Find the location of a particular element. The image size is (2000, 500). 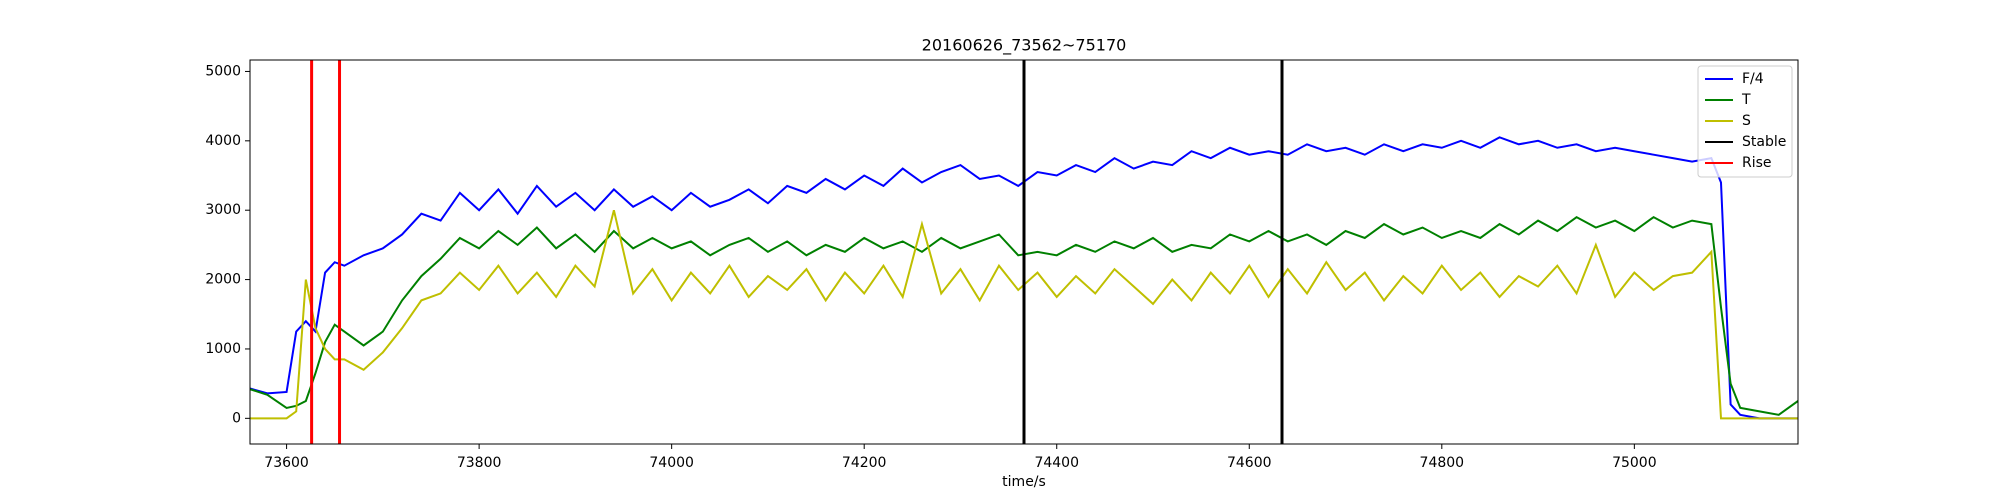

y-tick-label: 3000 is located at coordinates (223, 210).